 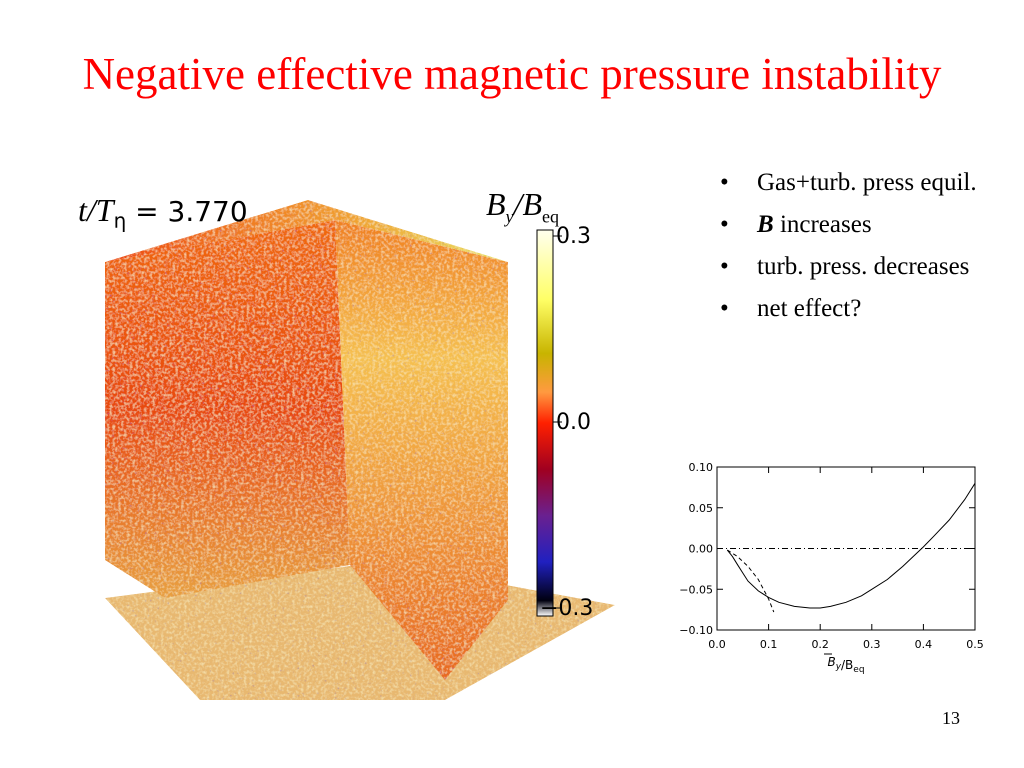 What do you see at coordinates (769, 644) in the screenshot?
I see `x-tick-label: 0.1` at bounding box center [769, 644].